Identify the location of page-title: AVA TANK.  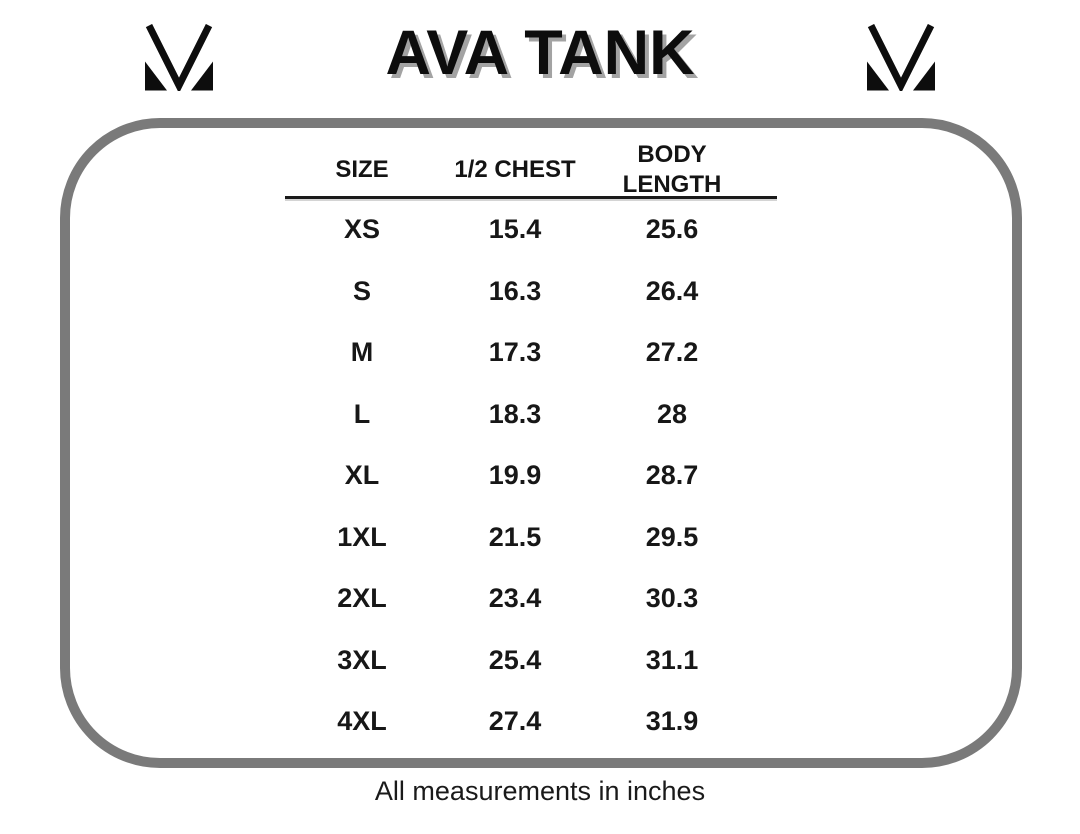
(540, 53).